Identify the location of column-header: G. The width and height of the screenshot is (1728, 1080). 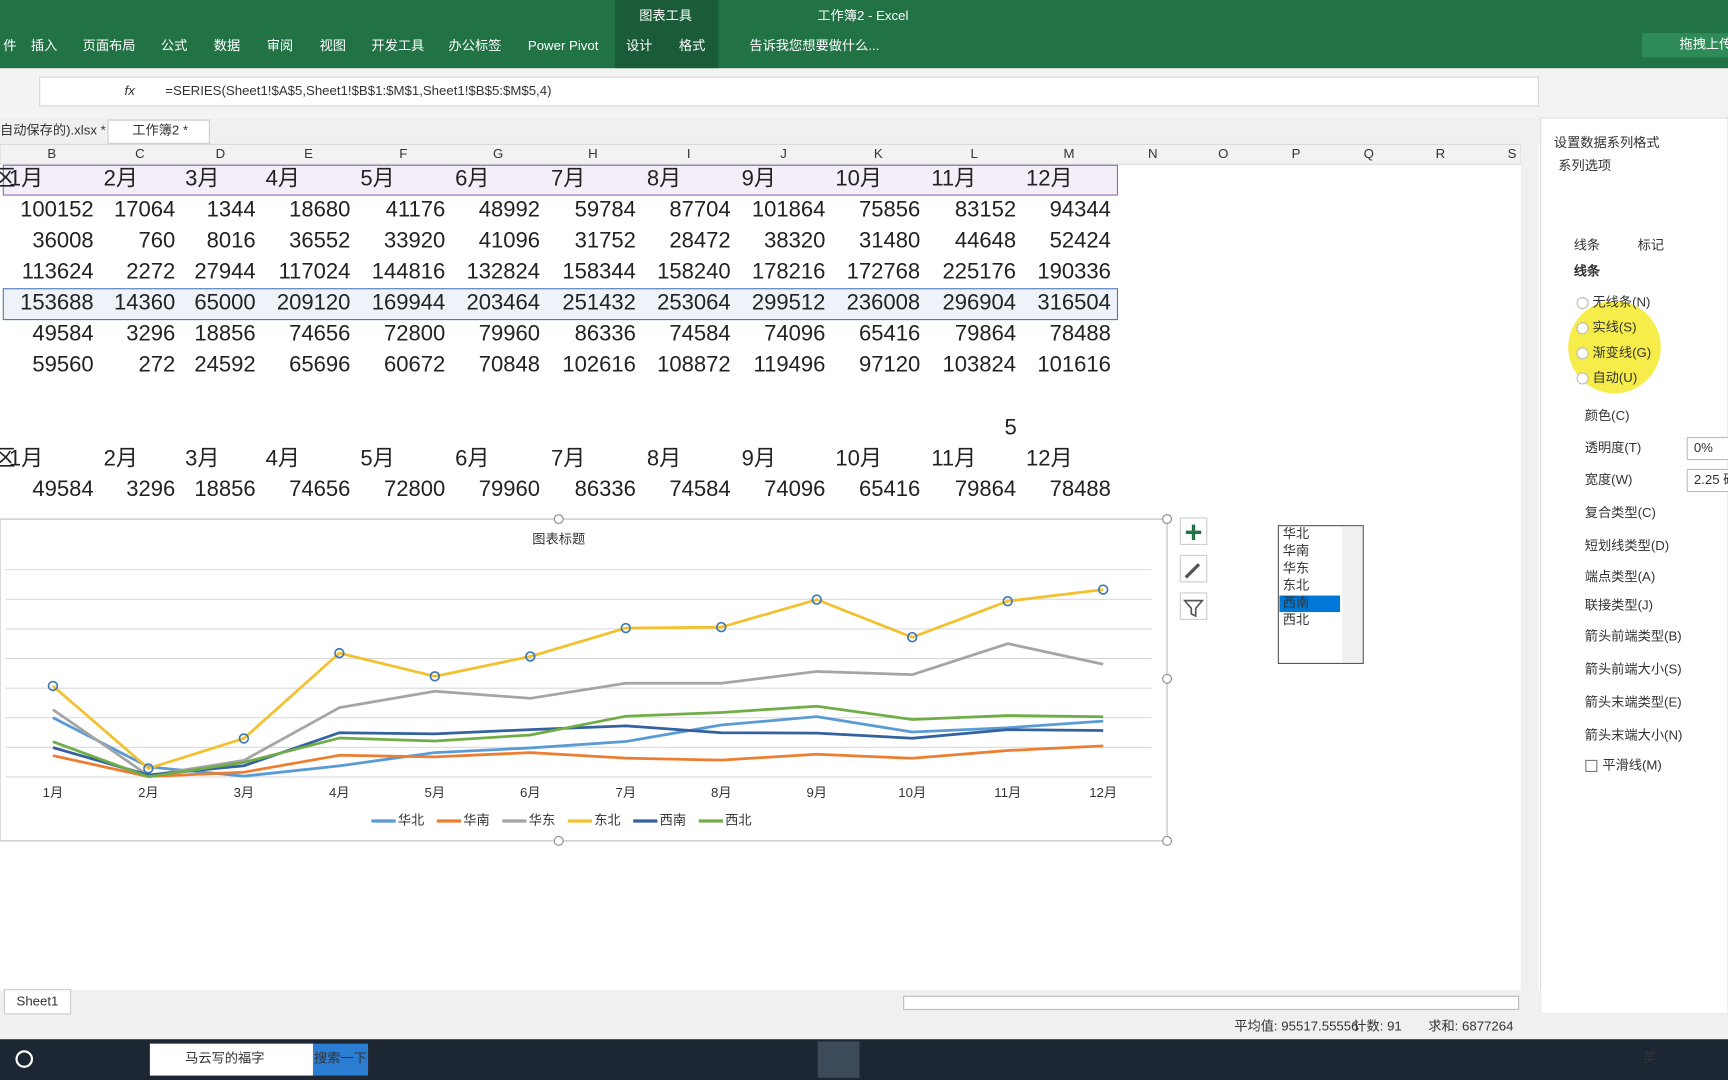
(498, 153).